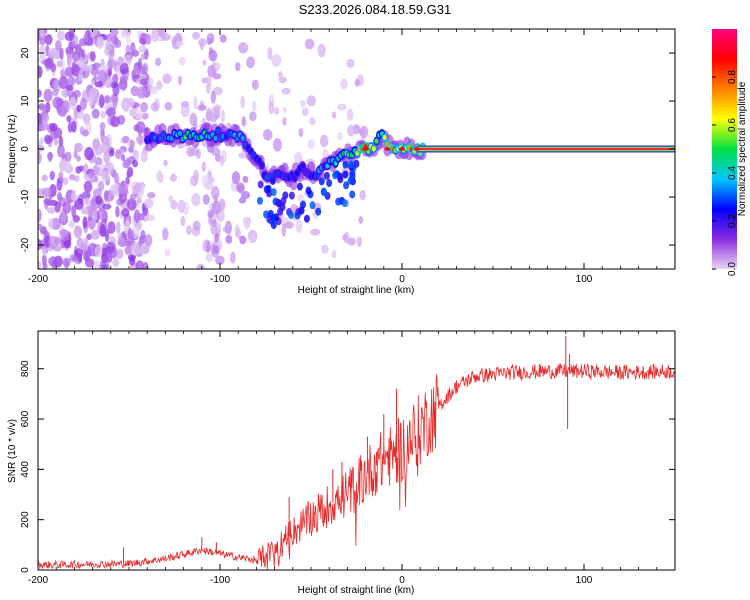  Describe the element at coordinates (584, 279) in the screenshot. I see `x-tick-label: 100` at that location.